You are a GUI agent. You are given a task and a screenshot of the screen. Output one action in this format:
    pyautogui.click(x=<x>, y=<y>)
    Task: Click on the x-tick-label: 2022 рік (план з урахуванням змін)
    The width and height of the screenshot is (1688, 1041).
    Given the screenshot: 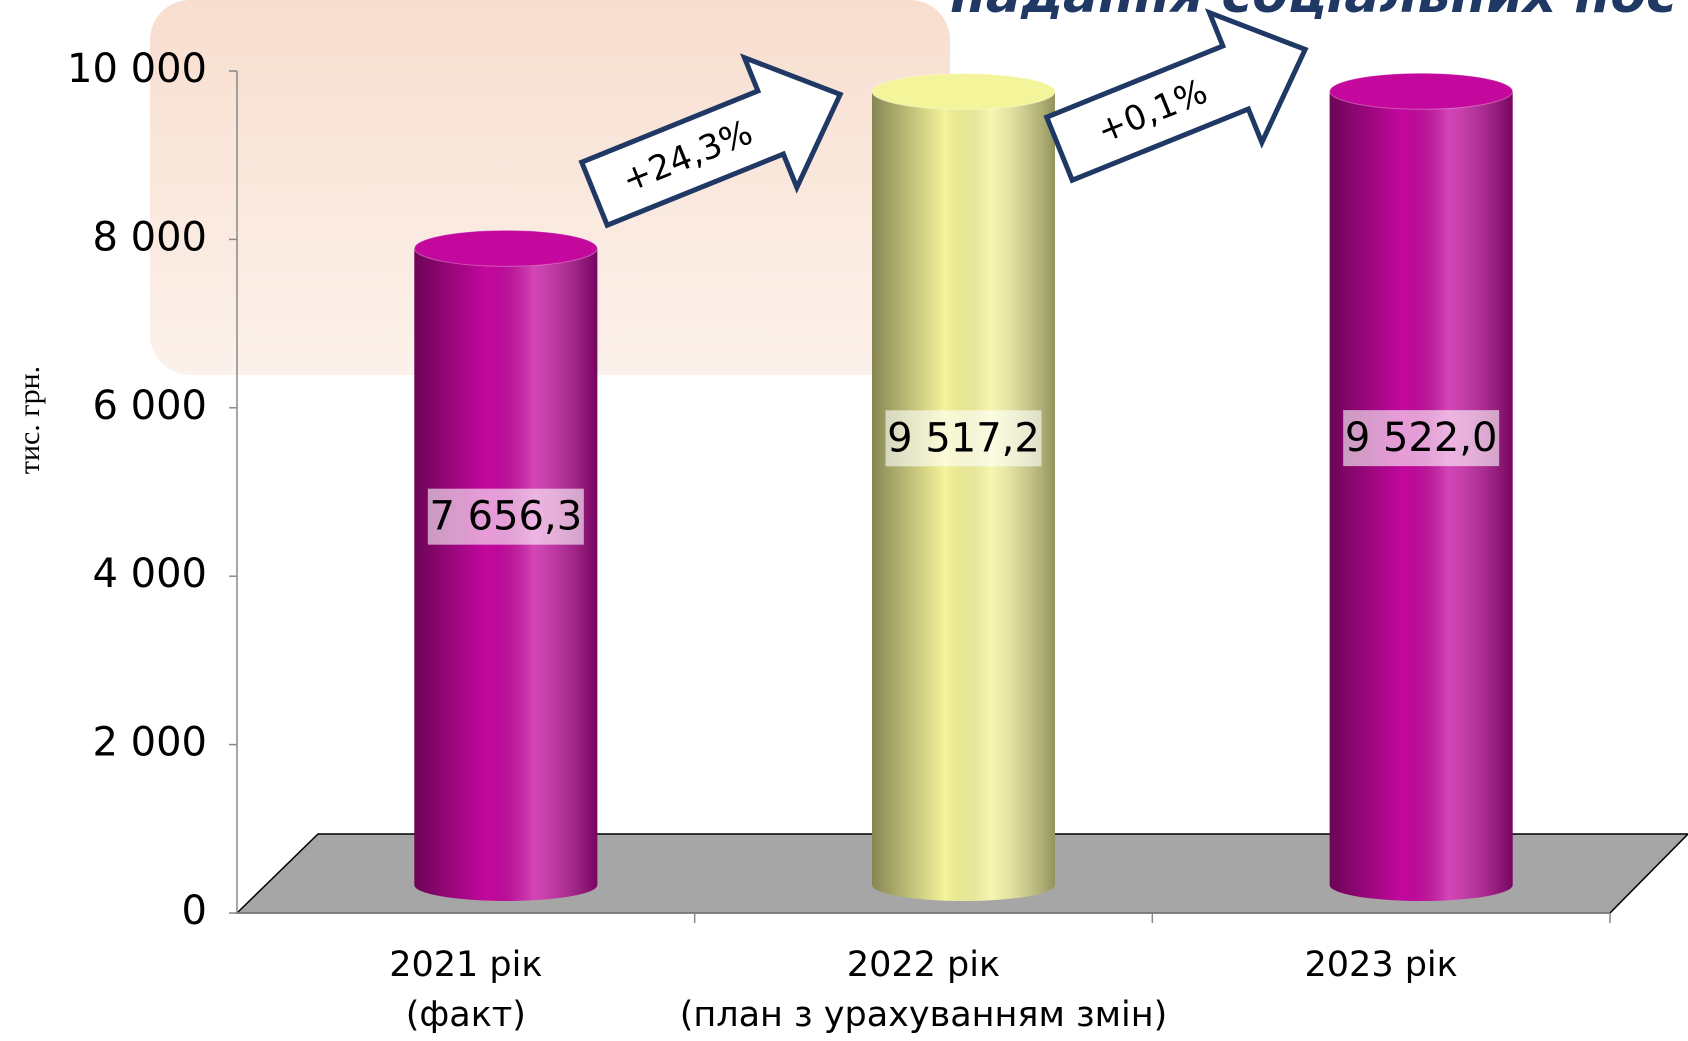 What is the action you would take?
    pyautogui.click(x=923, y=990)
    